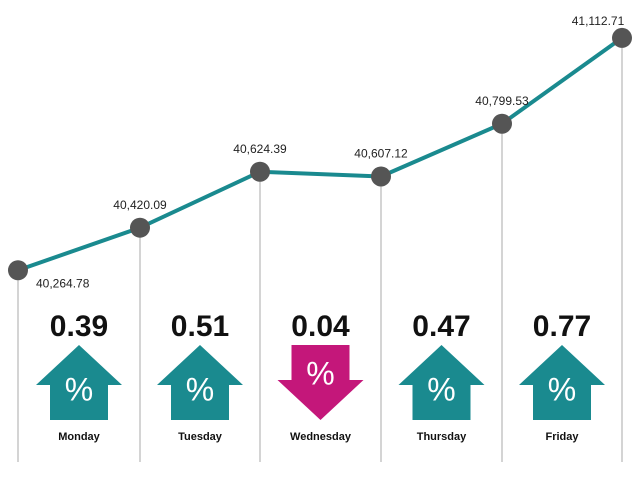  Describe the element at coordinates (321, 437) in the screenshot. I see `day-label: Wednesday` at that location.